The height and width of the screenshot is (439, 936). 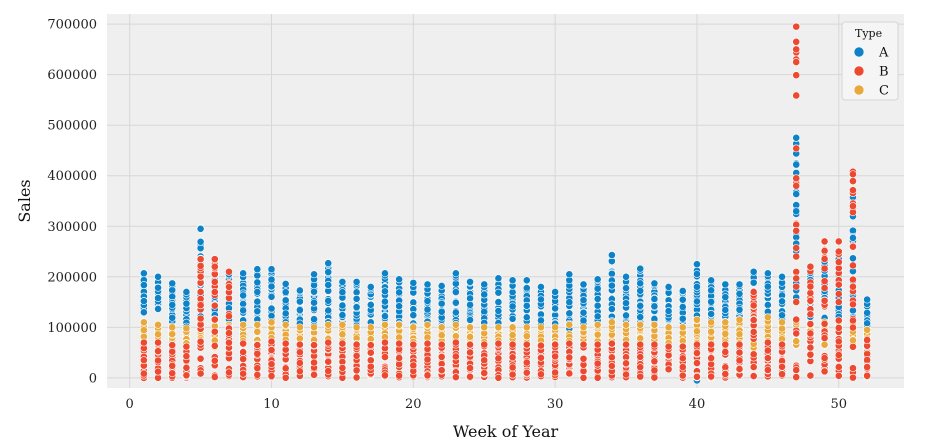 What do you see at coordinates (413, 404) in the screenshot?
I see `x-tick-label: 20` at bounding box center [413, 404].